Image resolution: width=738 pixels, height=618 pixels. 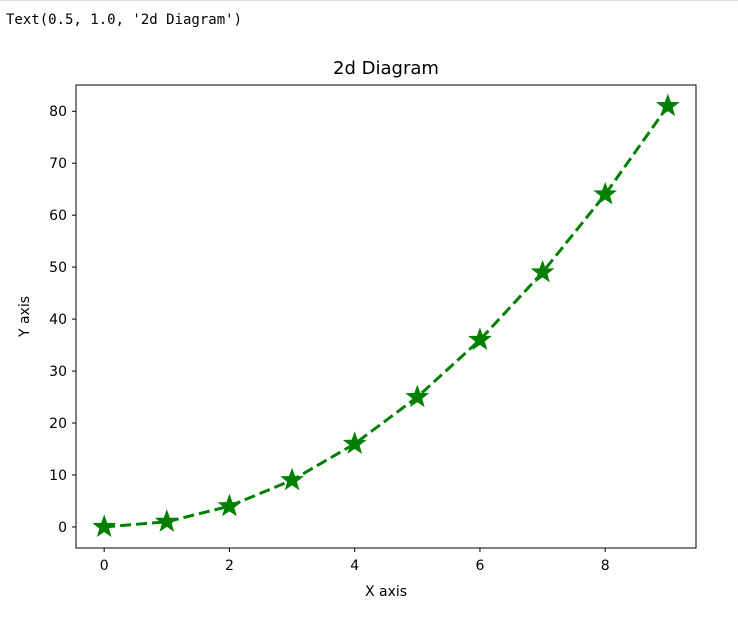 What do you see at coordinates (58, 216) in the screenshot?
I see `y-tick-label: 60` at bounding box center [58, 216].